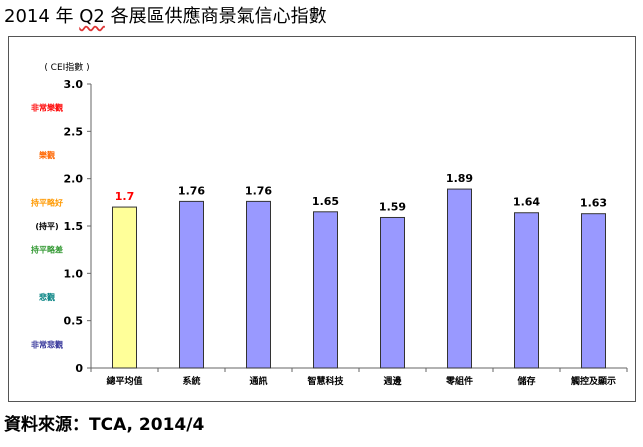  Describe the element at coordinates (47, 202) in the screenshot. I see `zone-label: 持平略好` at that location.